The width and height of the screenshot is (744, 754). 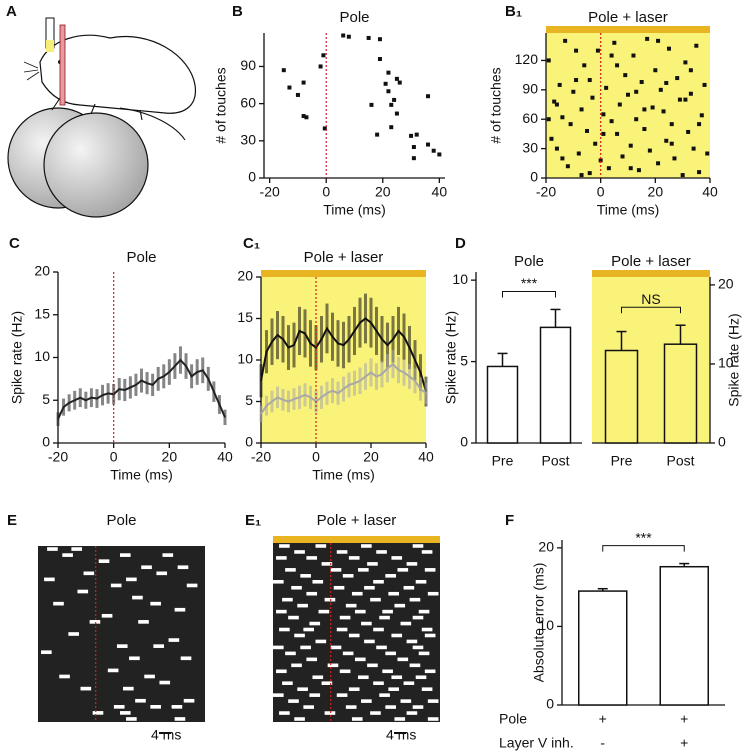 What do you see at coordinates (12, 520) in the screenshot?
I see `panel-label: E` at bounding box center [12, 520].